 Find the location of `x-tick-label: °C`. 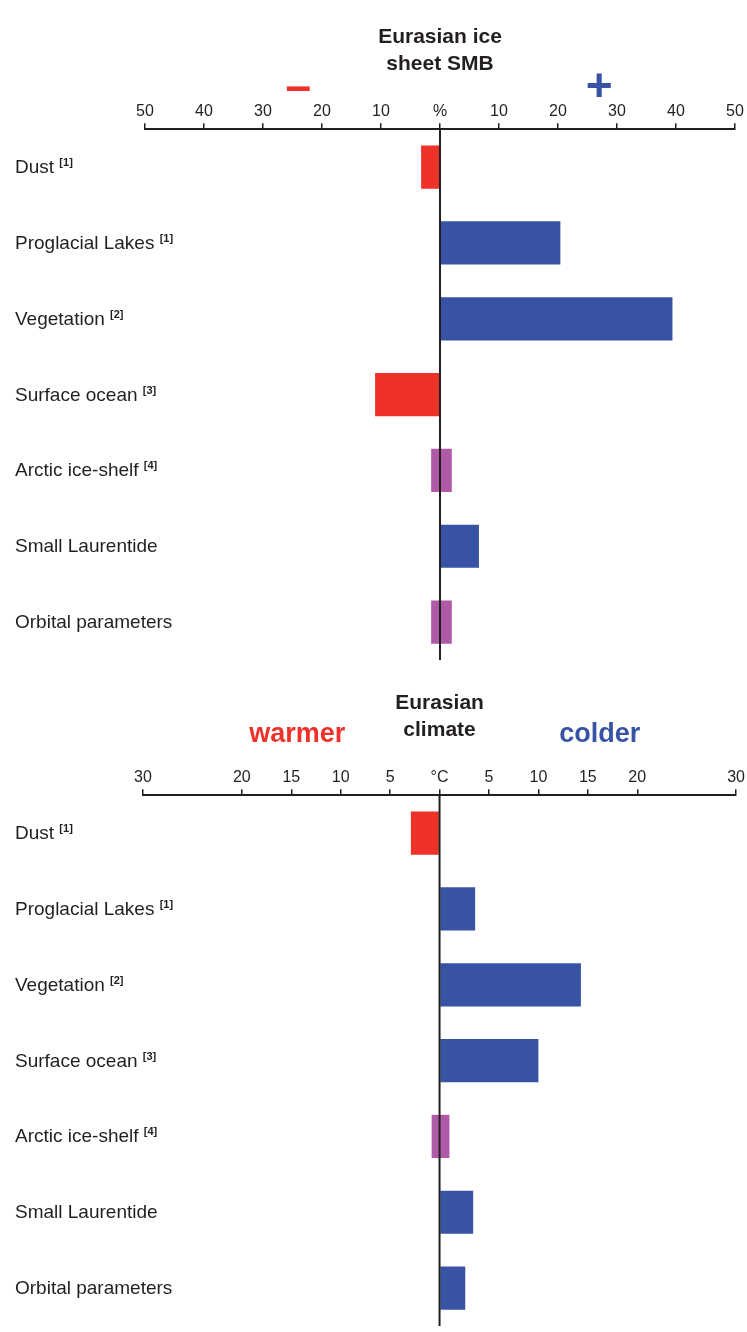

x-tick-label: °C is located at coordinates (439, 777).